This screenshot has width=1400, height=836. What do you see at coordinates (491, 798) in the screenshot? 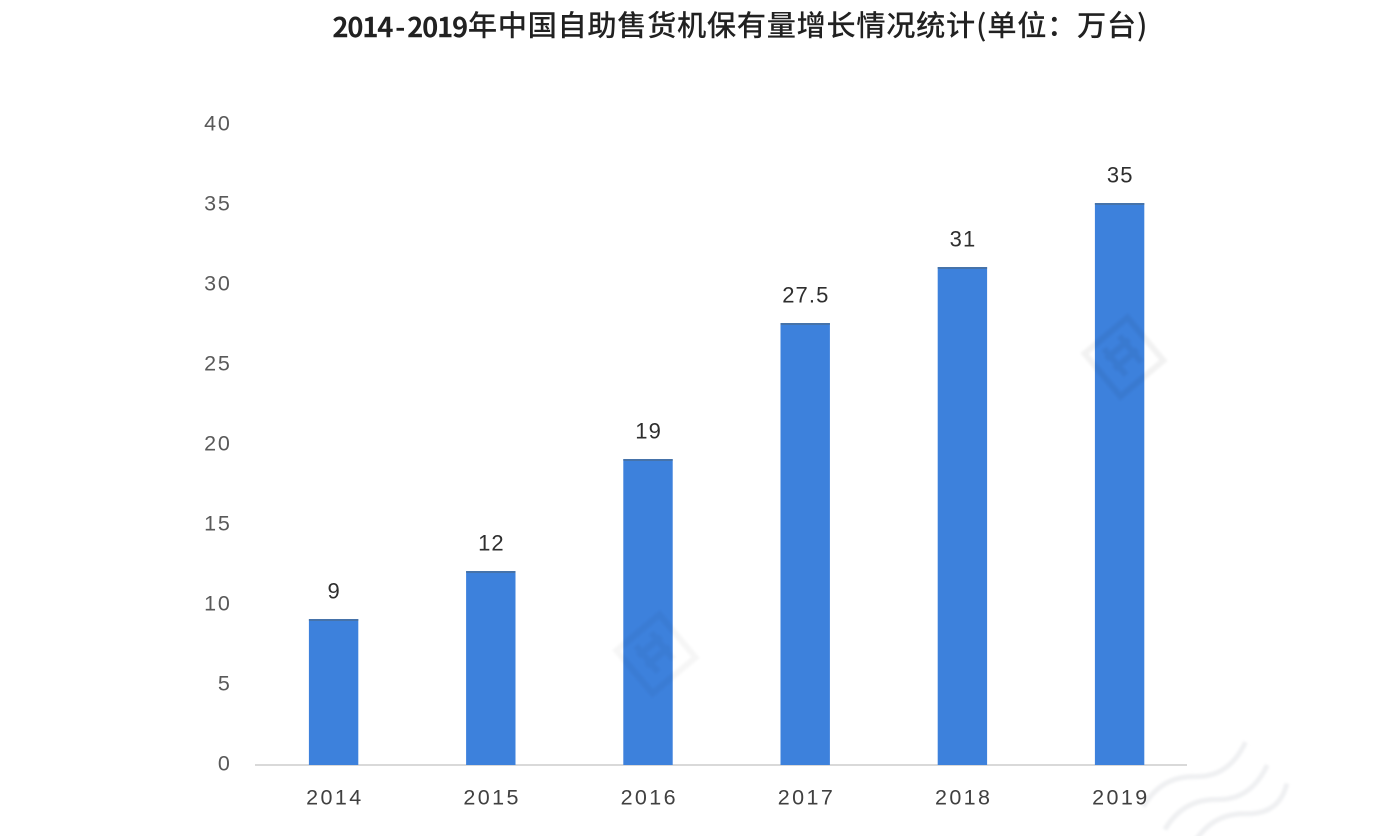
I see `svg-text: 2015` at bounding box center [491, 798].